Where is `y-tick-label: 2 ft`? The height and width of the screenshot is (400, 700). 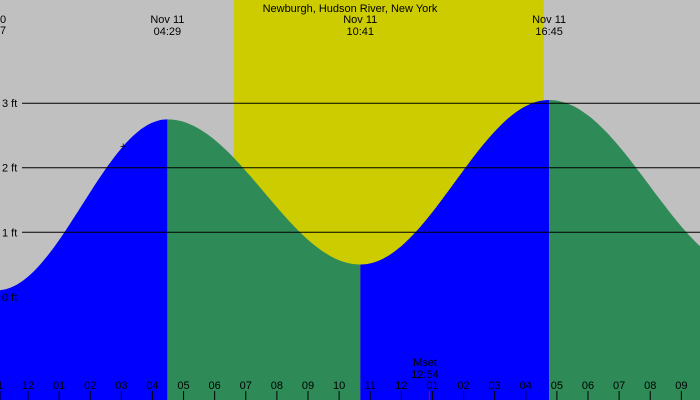 y-tick-label: 2 ft is located at coordinates (9, 169).